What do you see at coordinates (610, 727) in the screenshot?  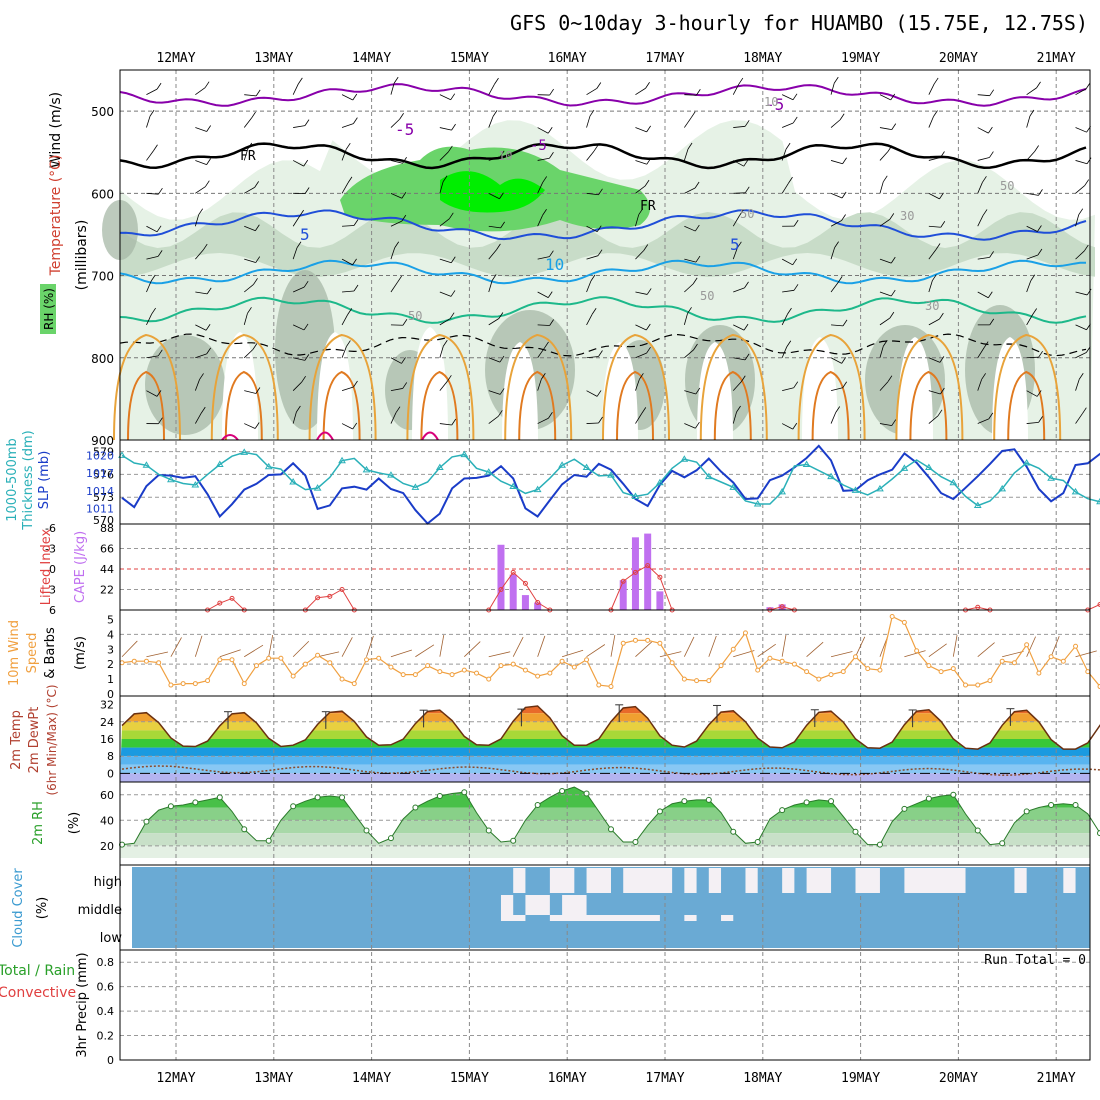 I see `temp-line` at bounding box center [610, 727].